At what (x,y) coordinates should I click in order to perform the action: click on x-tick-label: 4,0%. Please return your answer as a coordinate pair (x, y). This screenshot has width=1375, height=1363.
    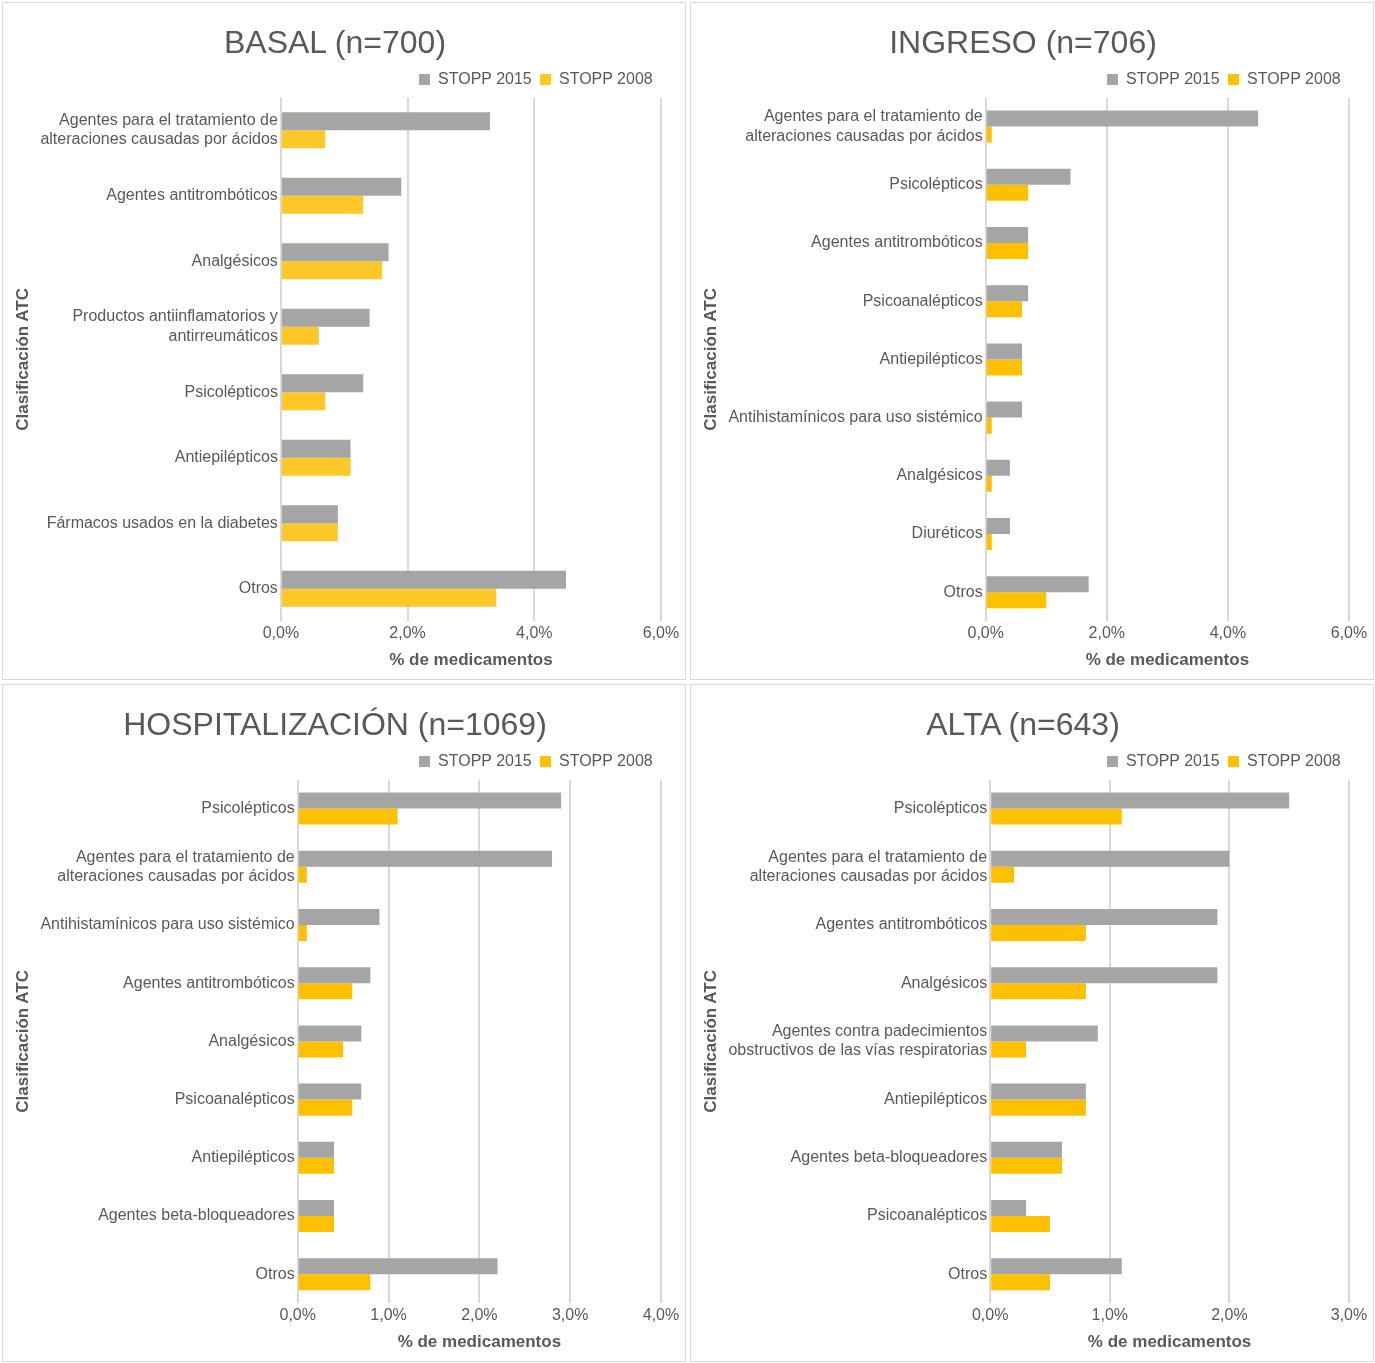
    Looking at the image, I should click on (1228, 633).